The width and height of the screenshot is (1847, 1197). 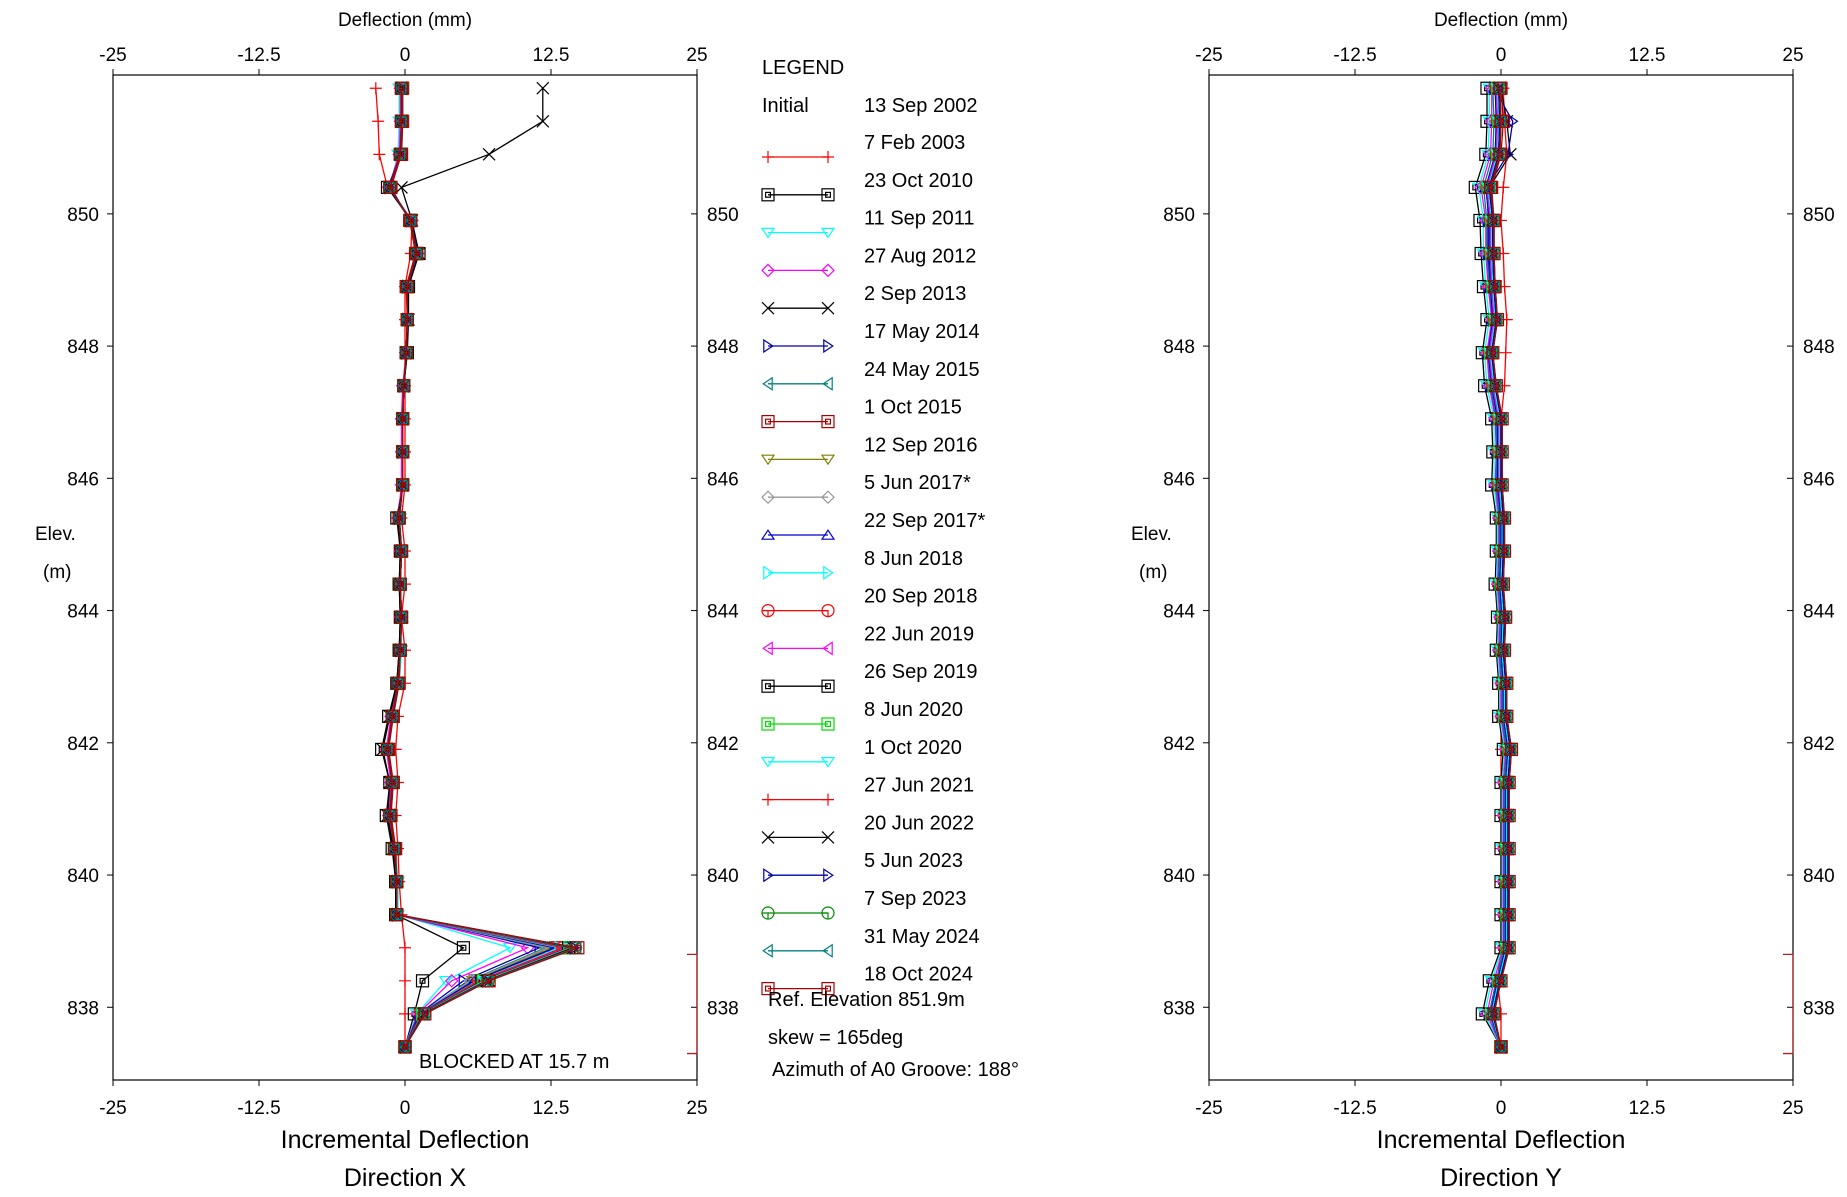 What do you see at coordinates (1792, 55) in the screenshot?
I see `x-tick-label-top: 25` at bounding box center [1792, 55].